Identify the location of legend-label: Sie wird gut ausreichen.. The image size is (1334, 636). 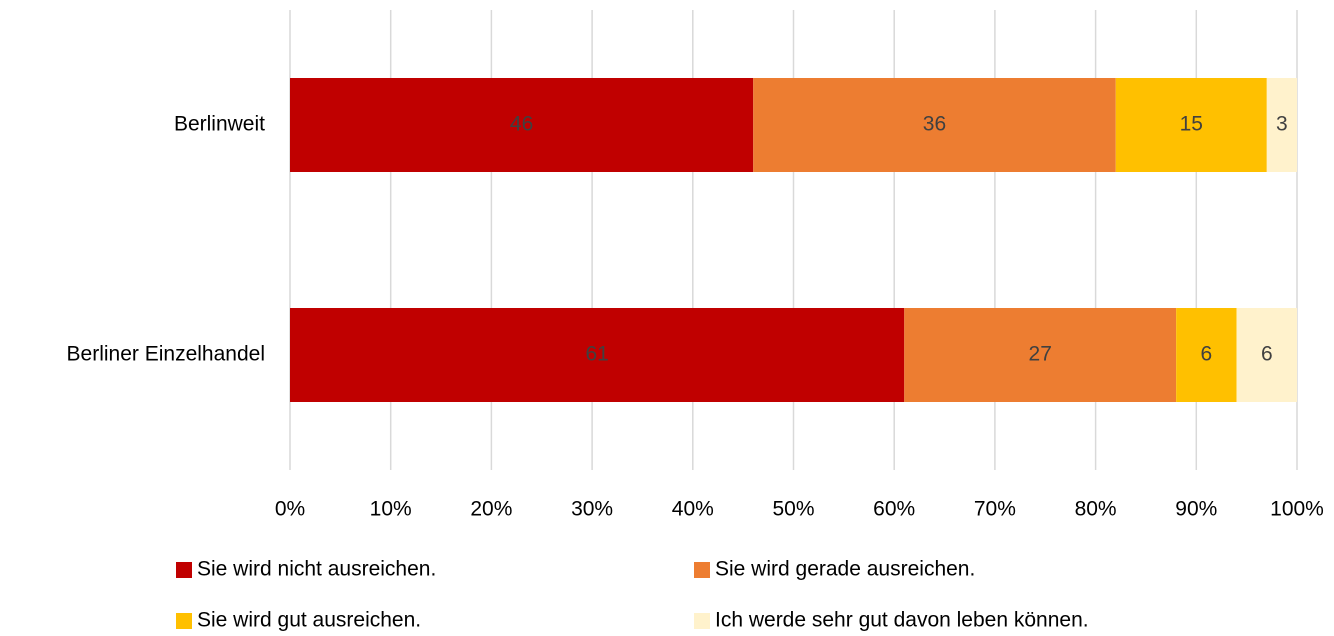
(309, 620).